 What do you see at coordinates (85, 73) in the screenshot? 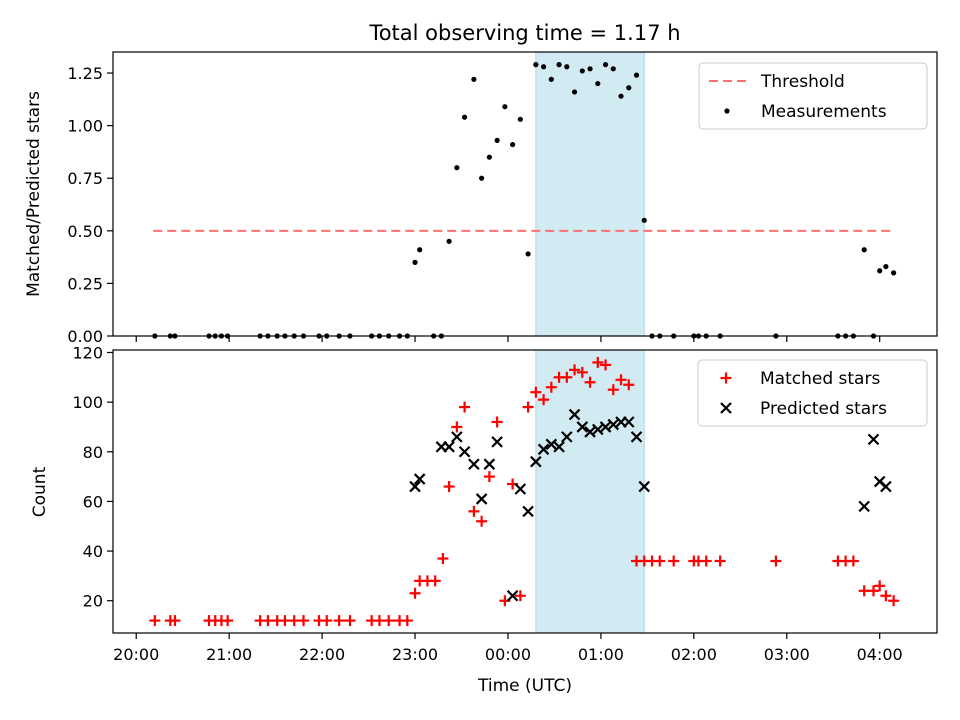
I see `y-tick-label: 1.25` at bounding box center [85, 73].